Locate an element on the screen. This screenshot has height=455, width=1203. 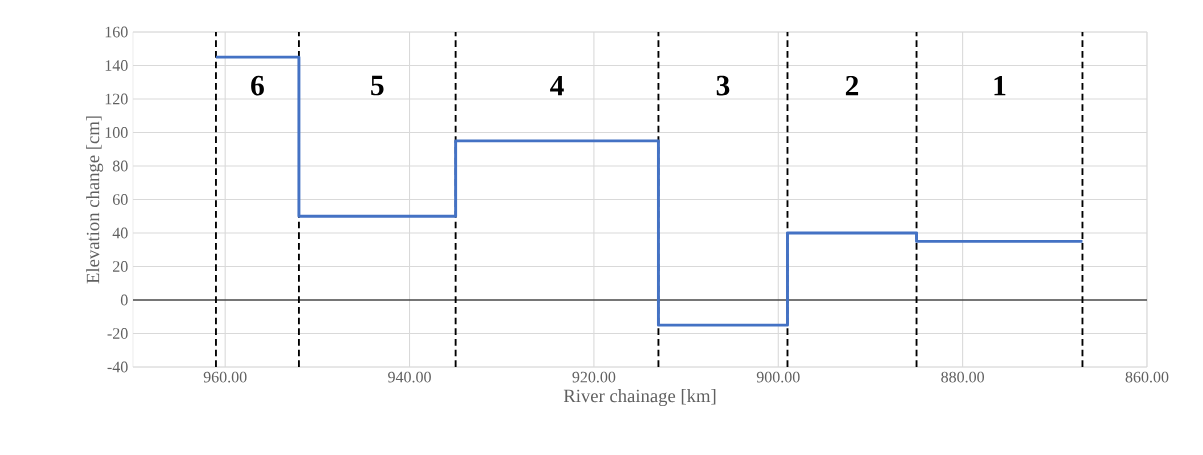
x-tick-label: 940.00 is located at coordinates (409, 377).